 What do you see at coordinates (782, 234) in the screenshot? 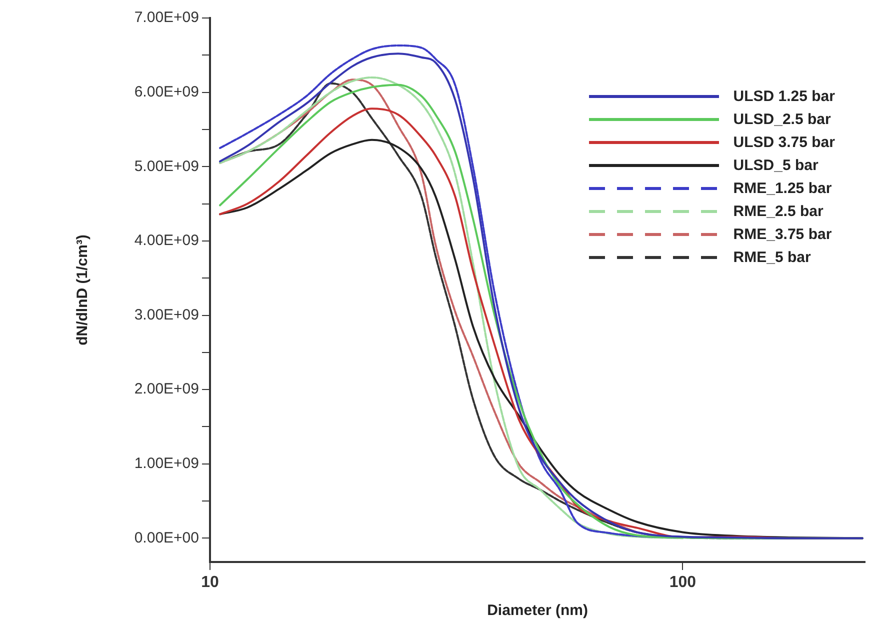
I see `legend-label: RME_3.75 bar` at bounding box center [782, 234].